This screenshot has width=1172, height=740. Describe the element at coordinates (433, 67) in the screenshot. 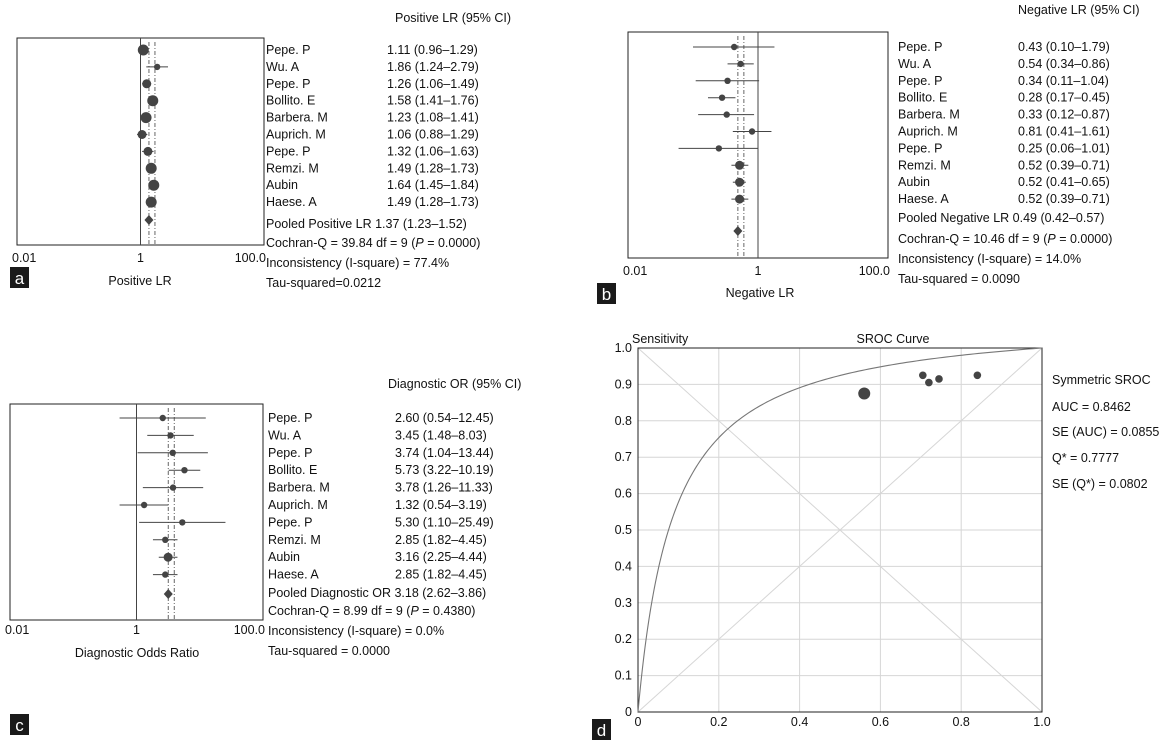

I see `study-value: 1.86 (1.24–2.79)` at that location.